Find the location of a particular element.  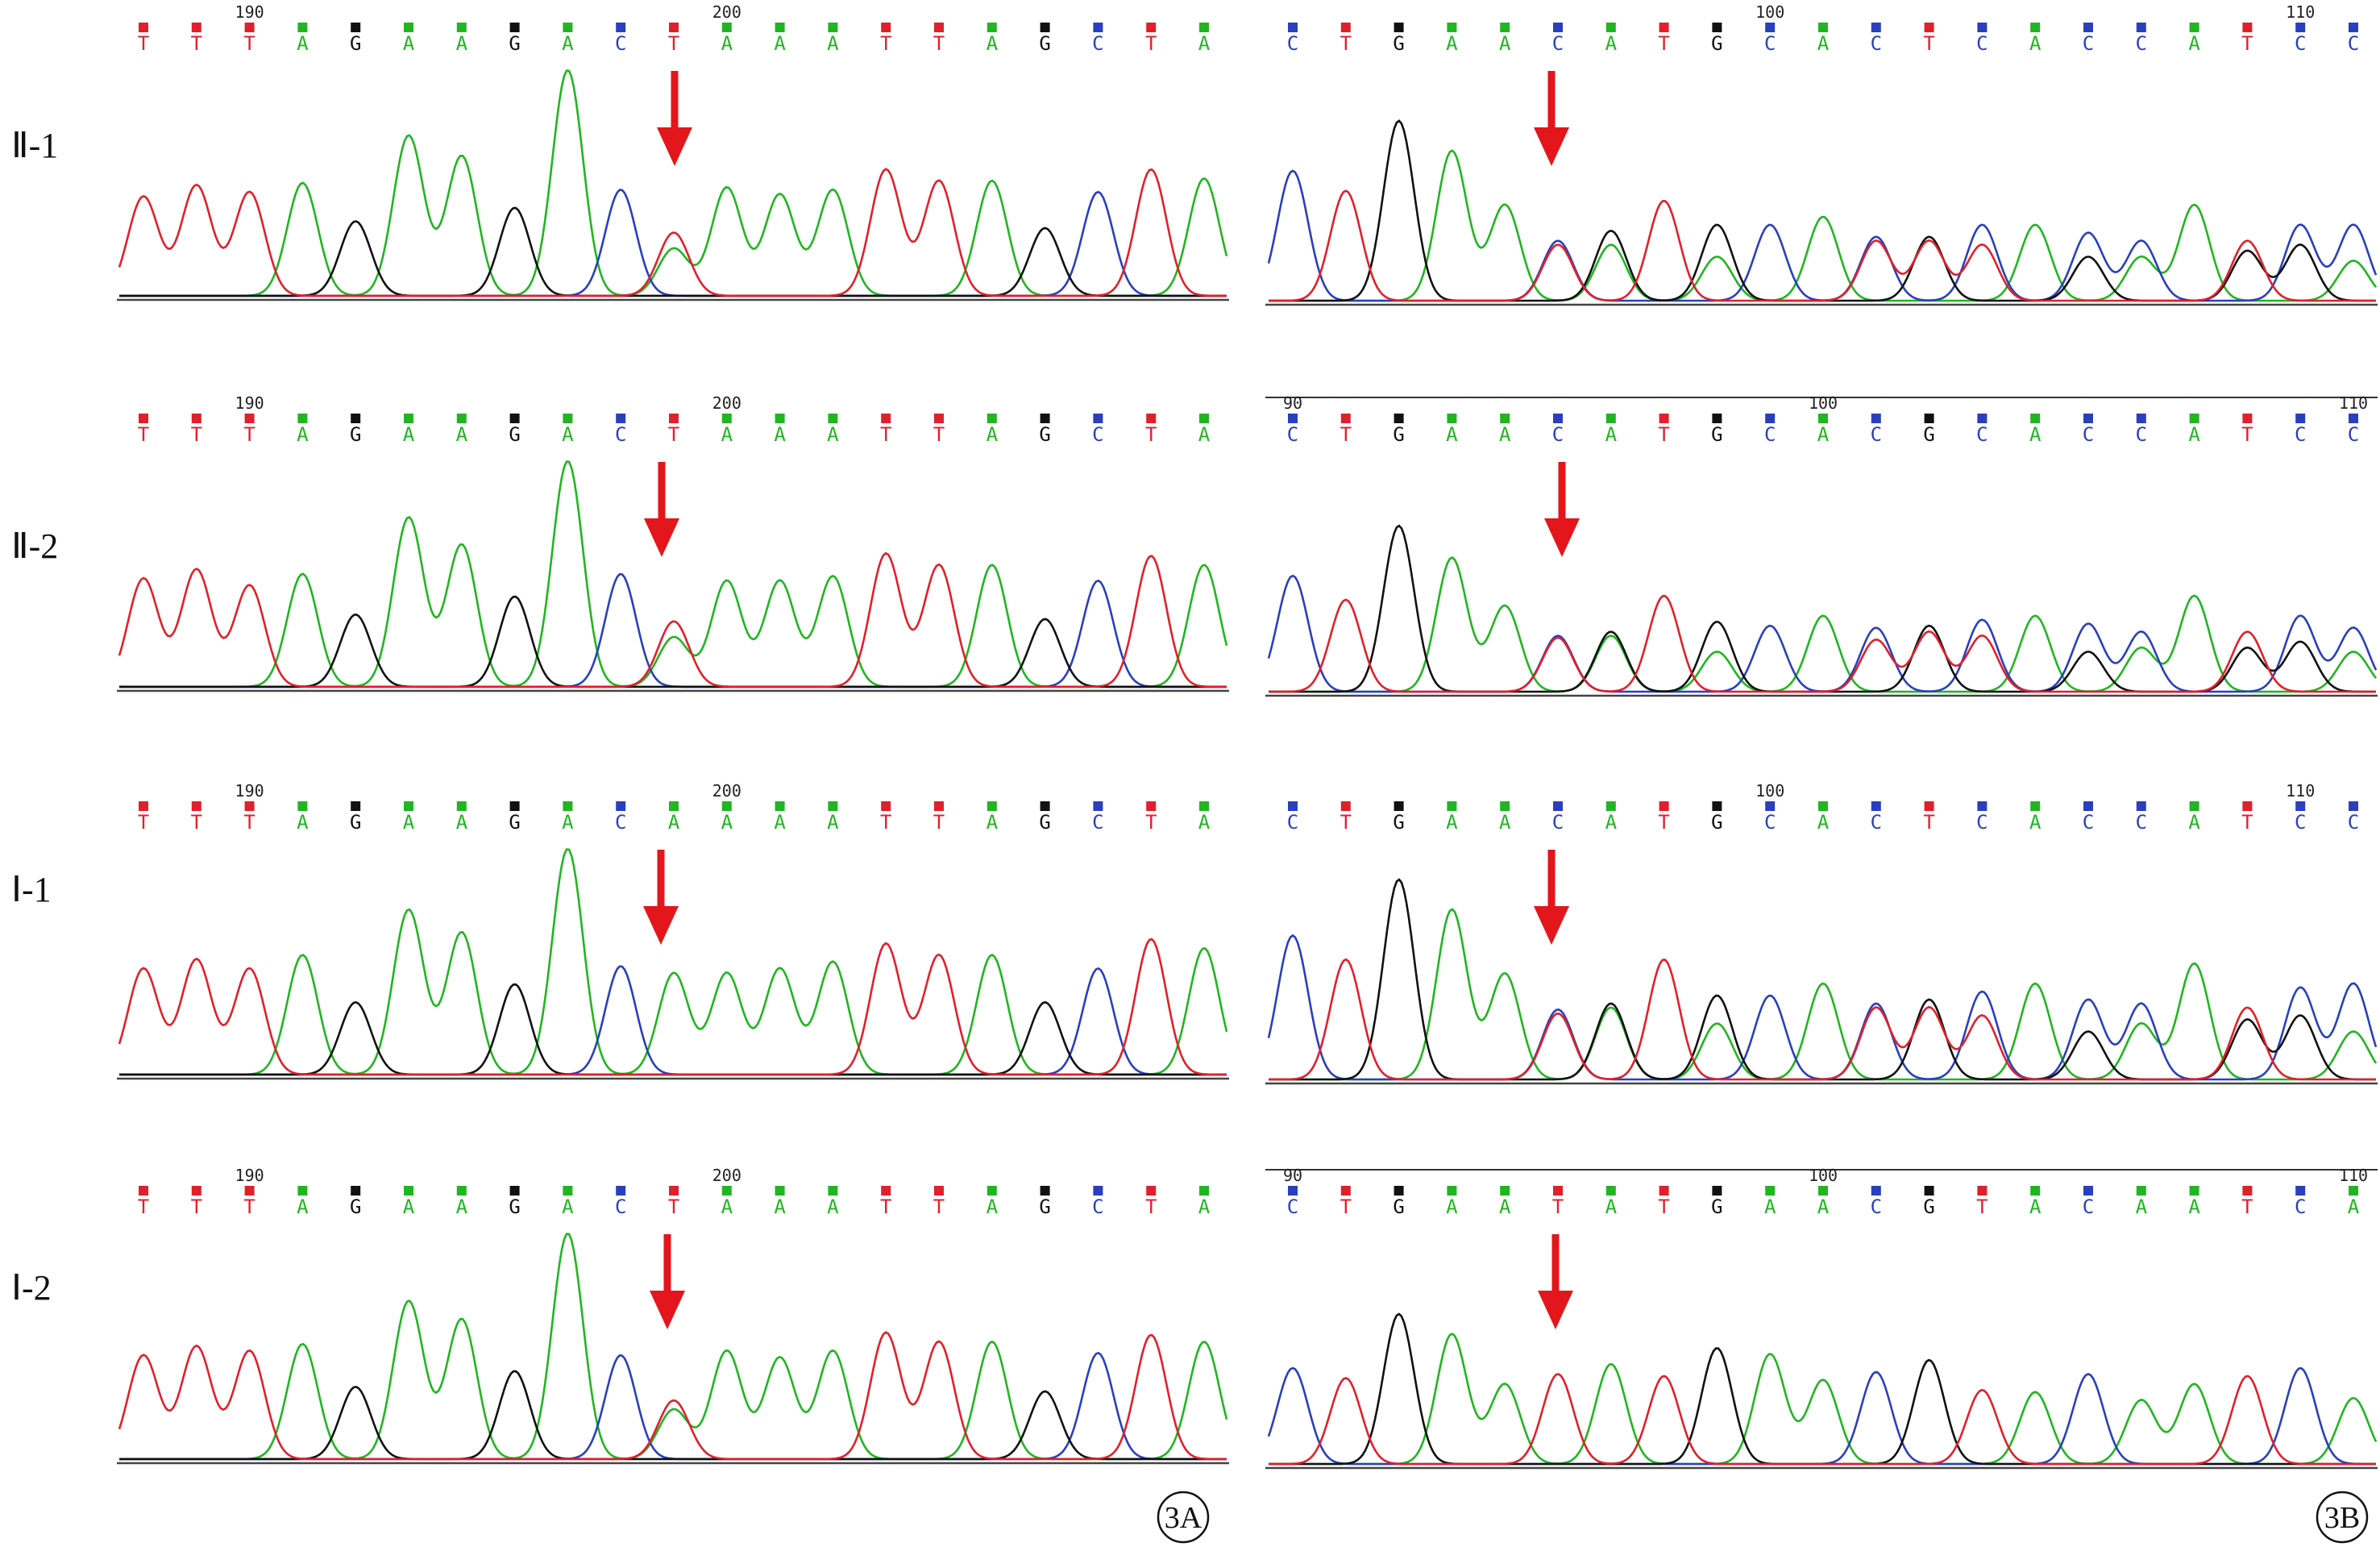

trace-G is located at coordinates (1823, 1389).